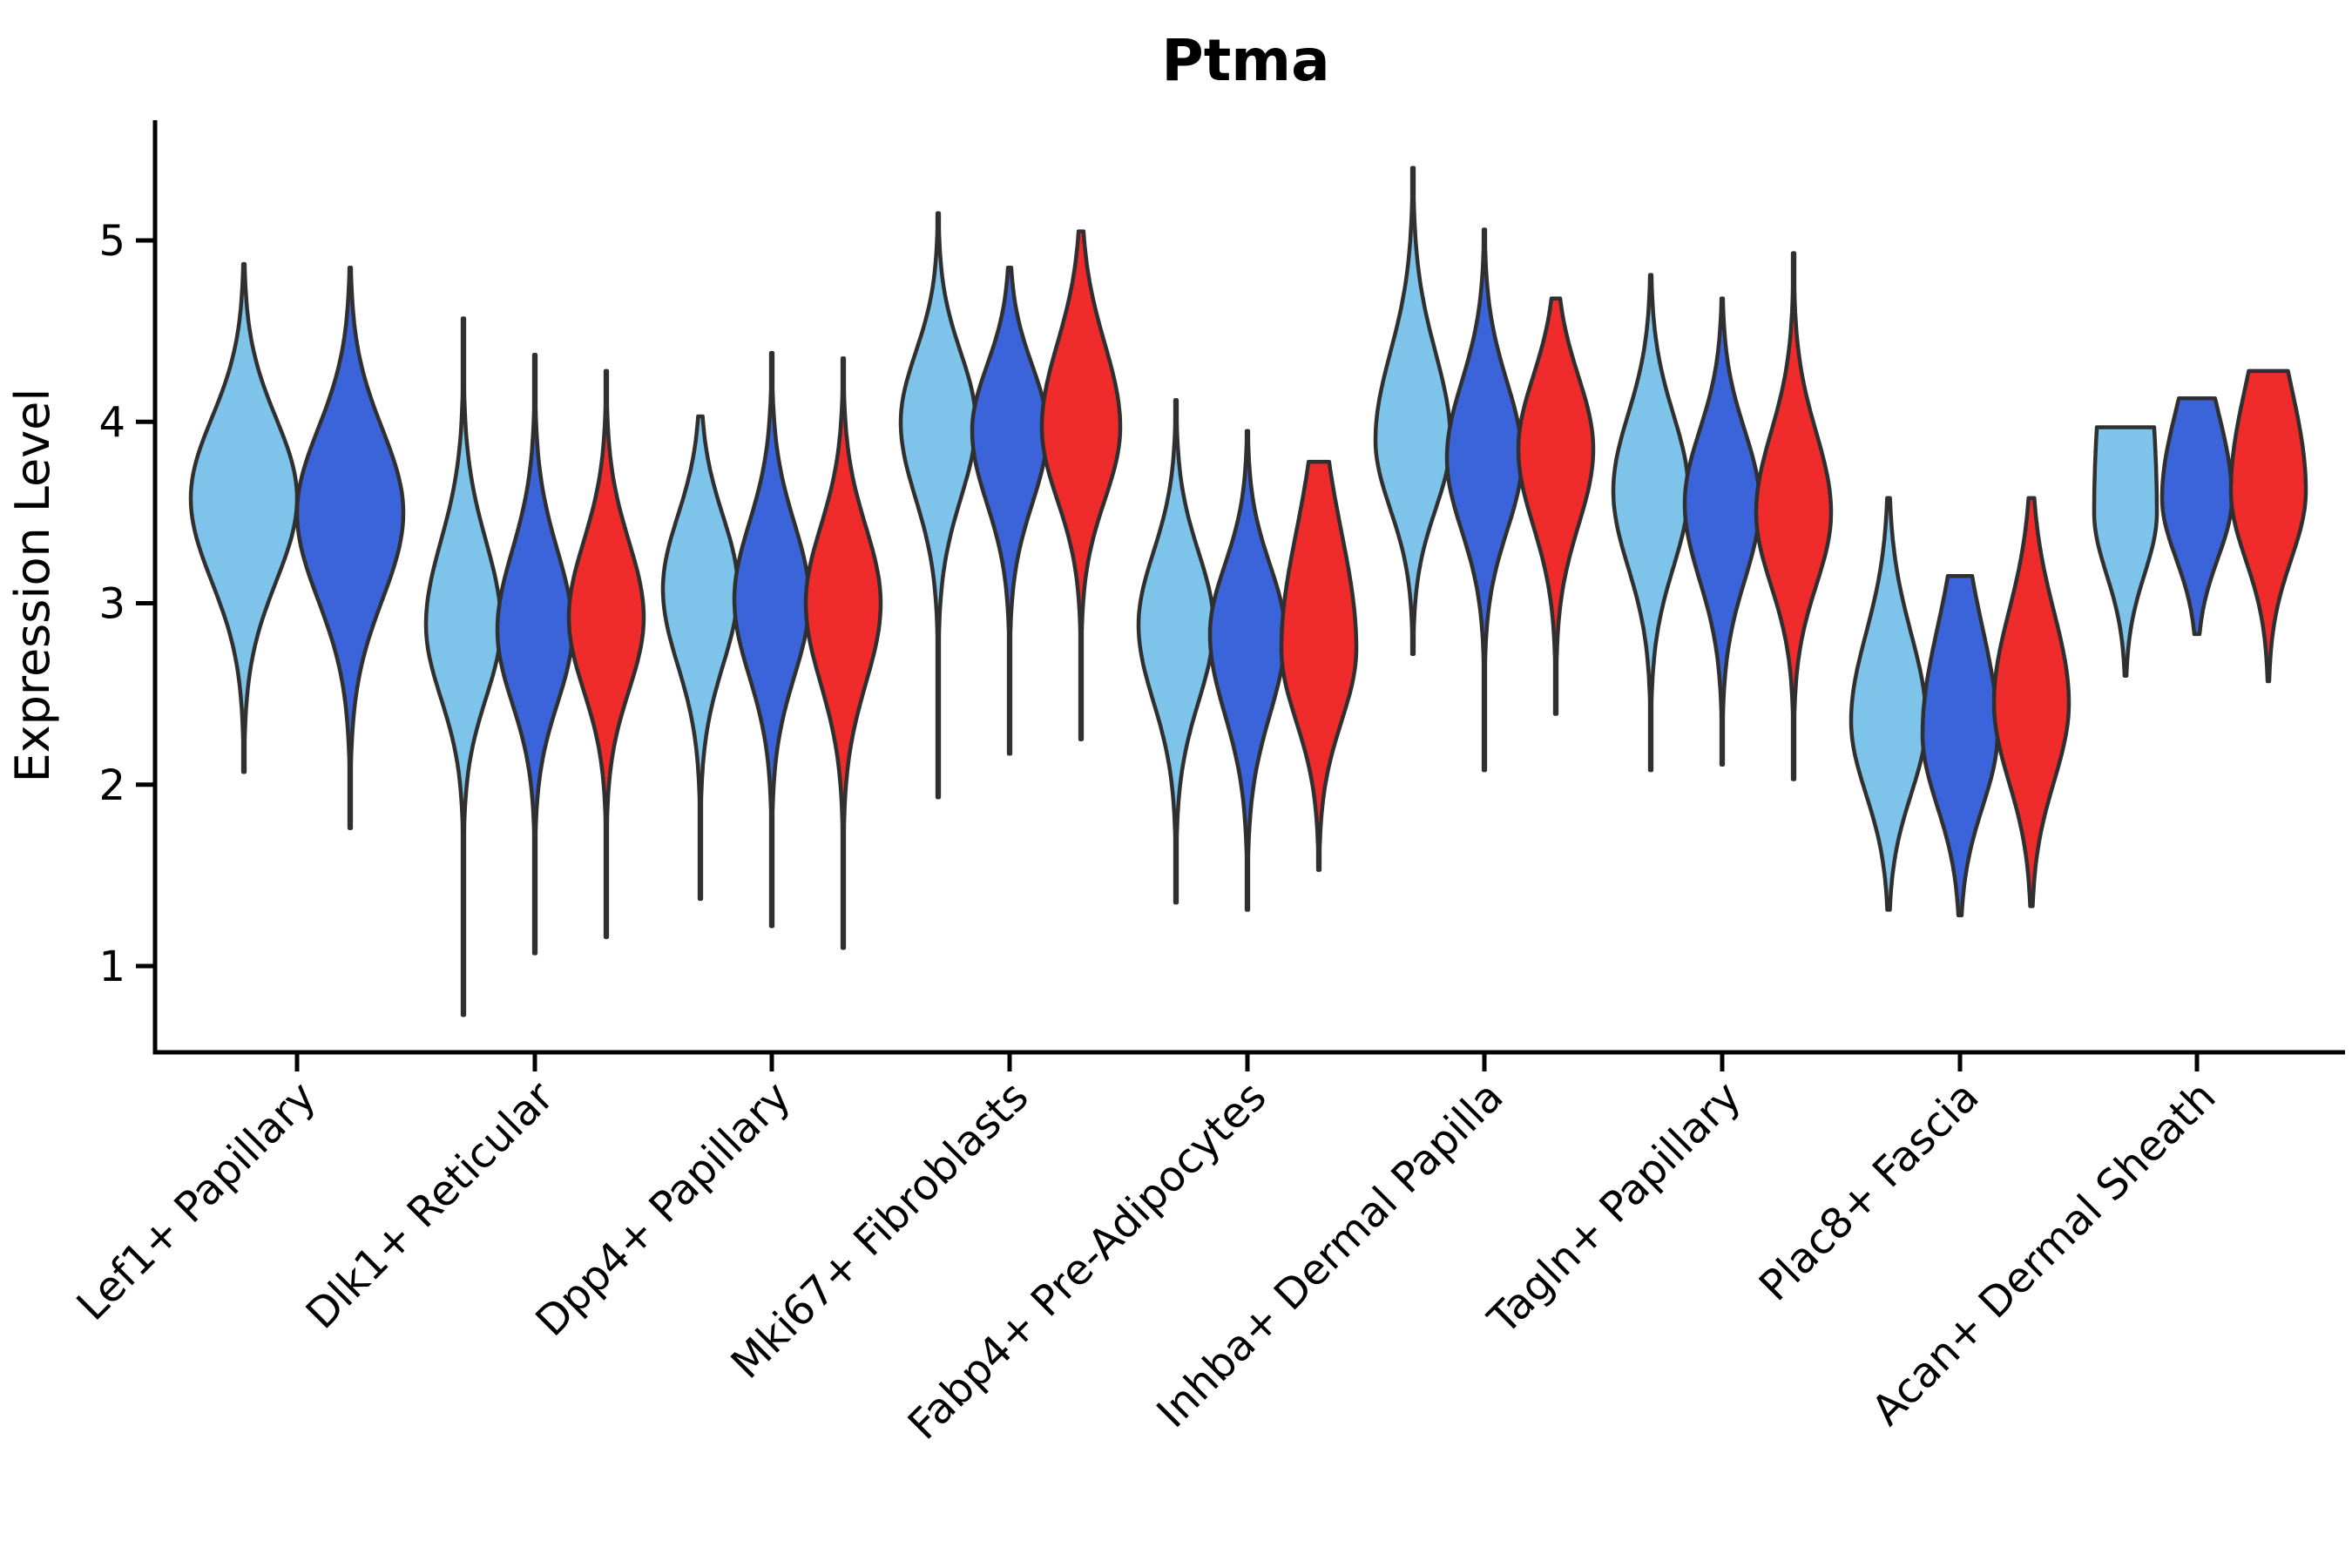  I want to click on violin-royal-blue-dlk1-reticular, so click(535, 654).